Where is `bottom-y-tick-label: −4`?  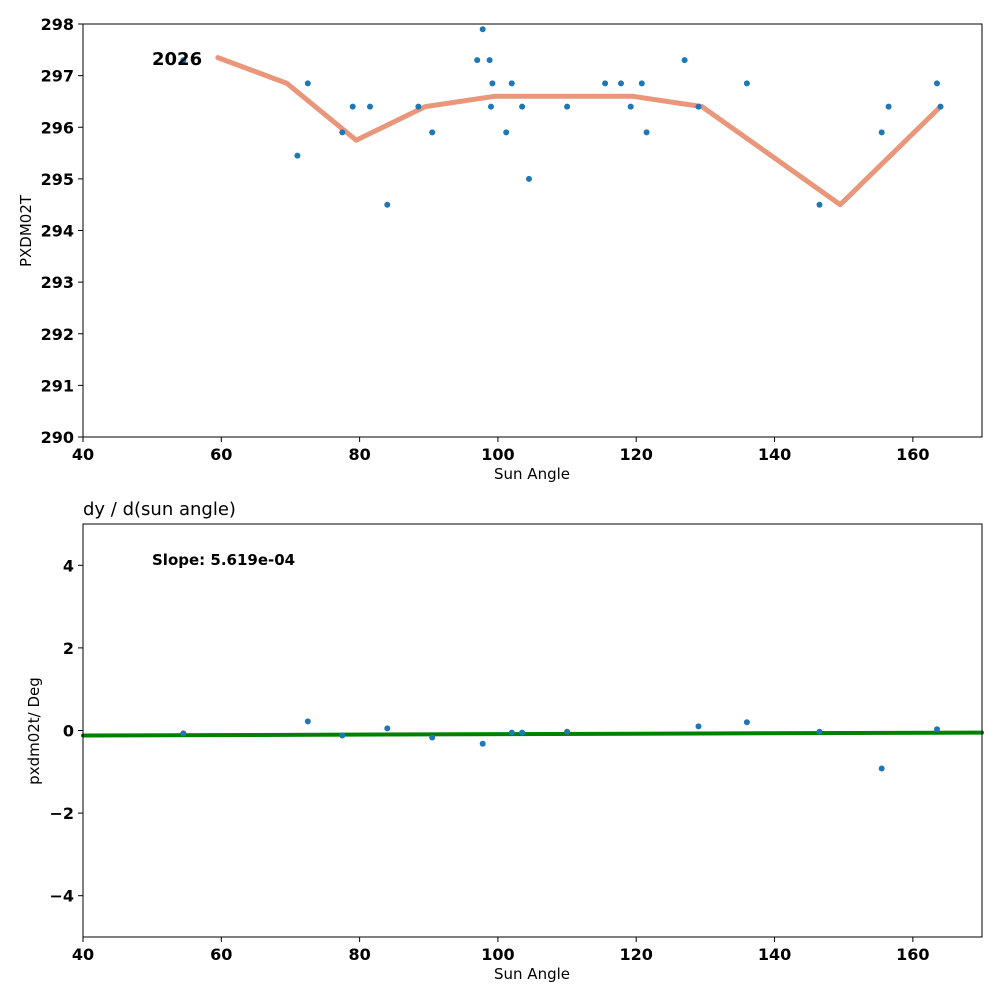
bottom-y-tick-label: −4 is located at coordinates (61, 896).